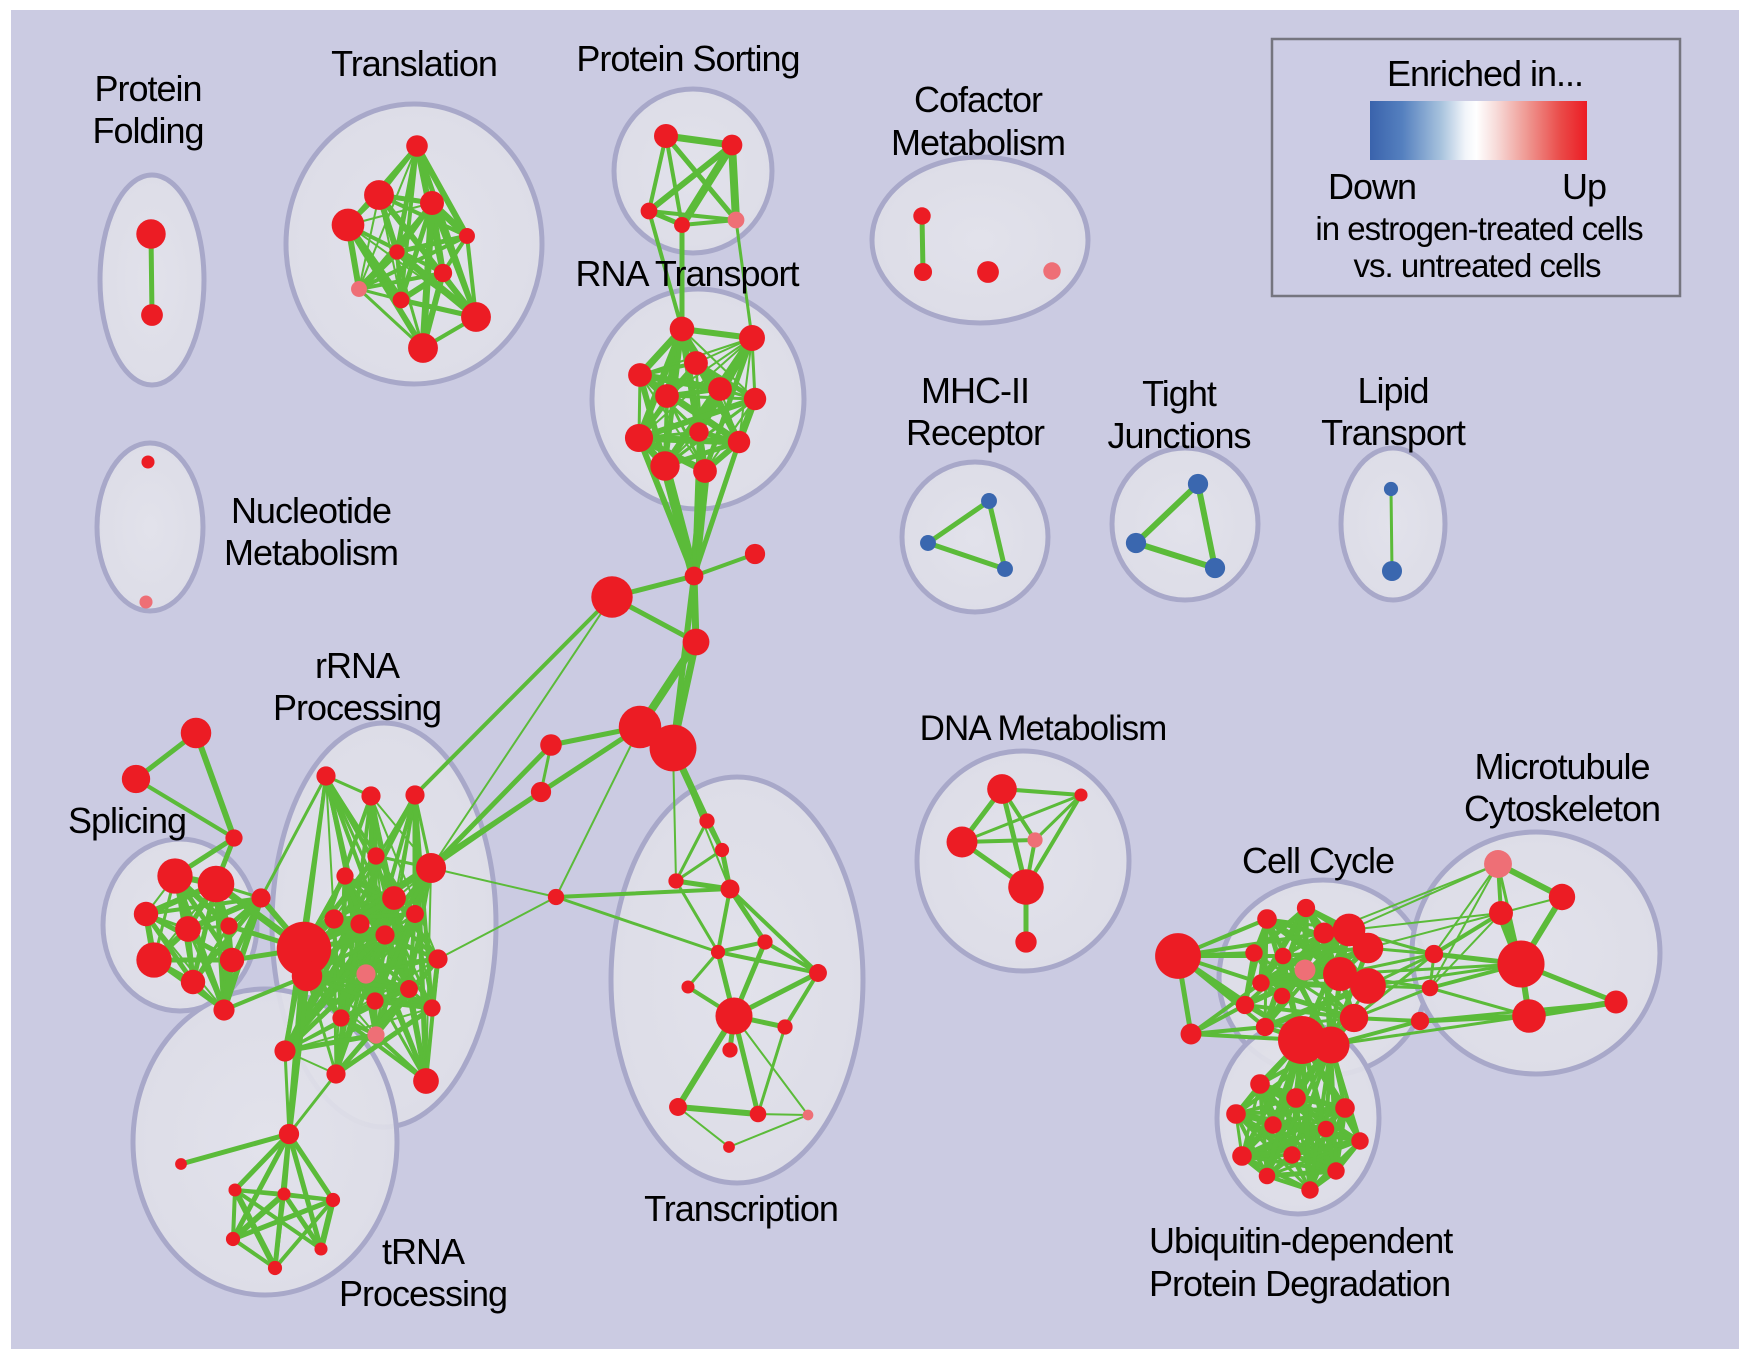 The height and width of the screenshot is (1360, 1750). Describe the element at coordinates (687, 273) in the screenshot. I see `svg-text: RNA Transport` at that location.